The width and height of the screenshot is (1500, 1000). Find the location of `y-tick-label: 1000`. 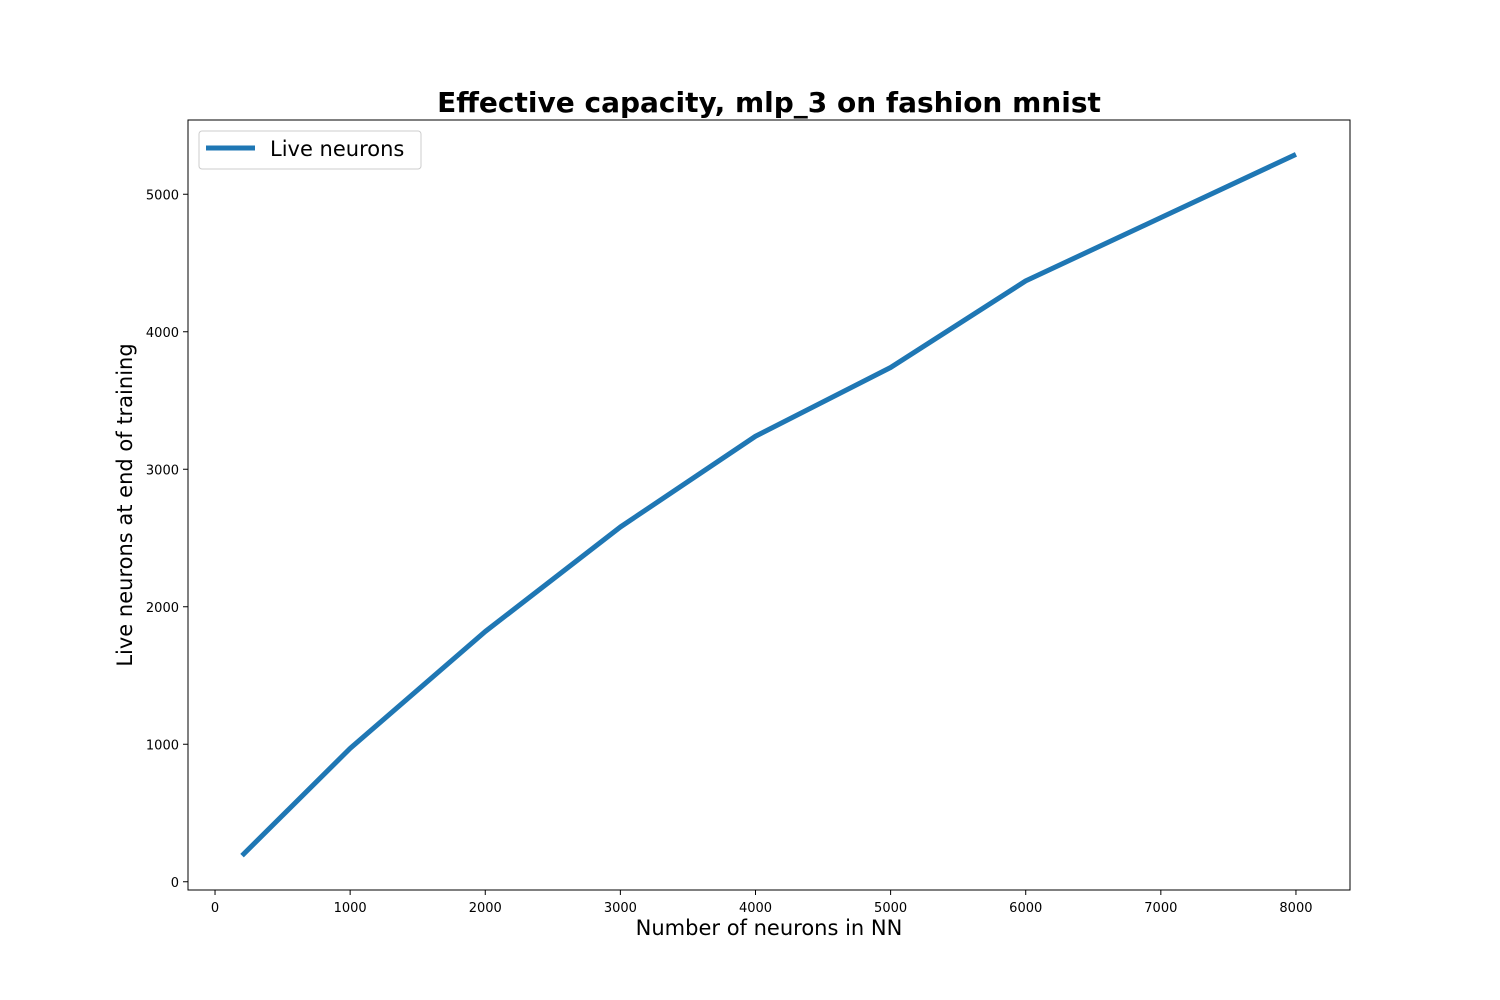

y-tick-label: 1000 is located at coordinates (162, 745).